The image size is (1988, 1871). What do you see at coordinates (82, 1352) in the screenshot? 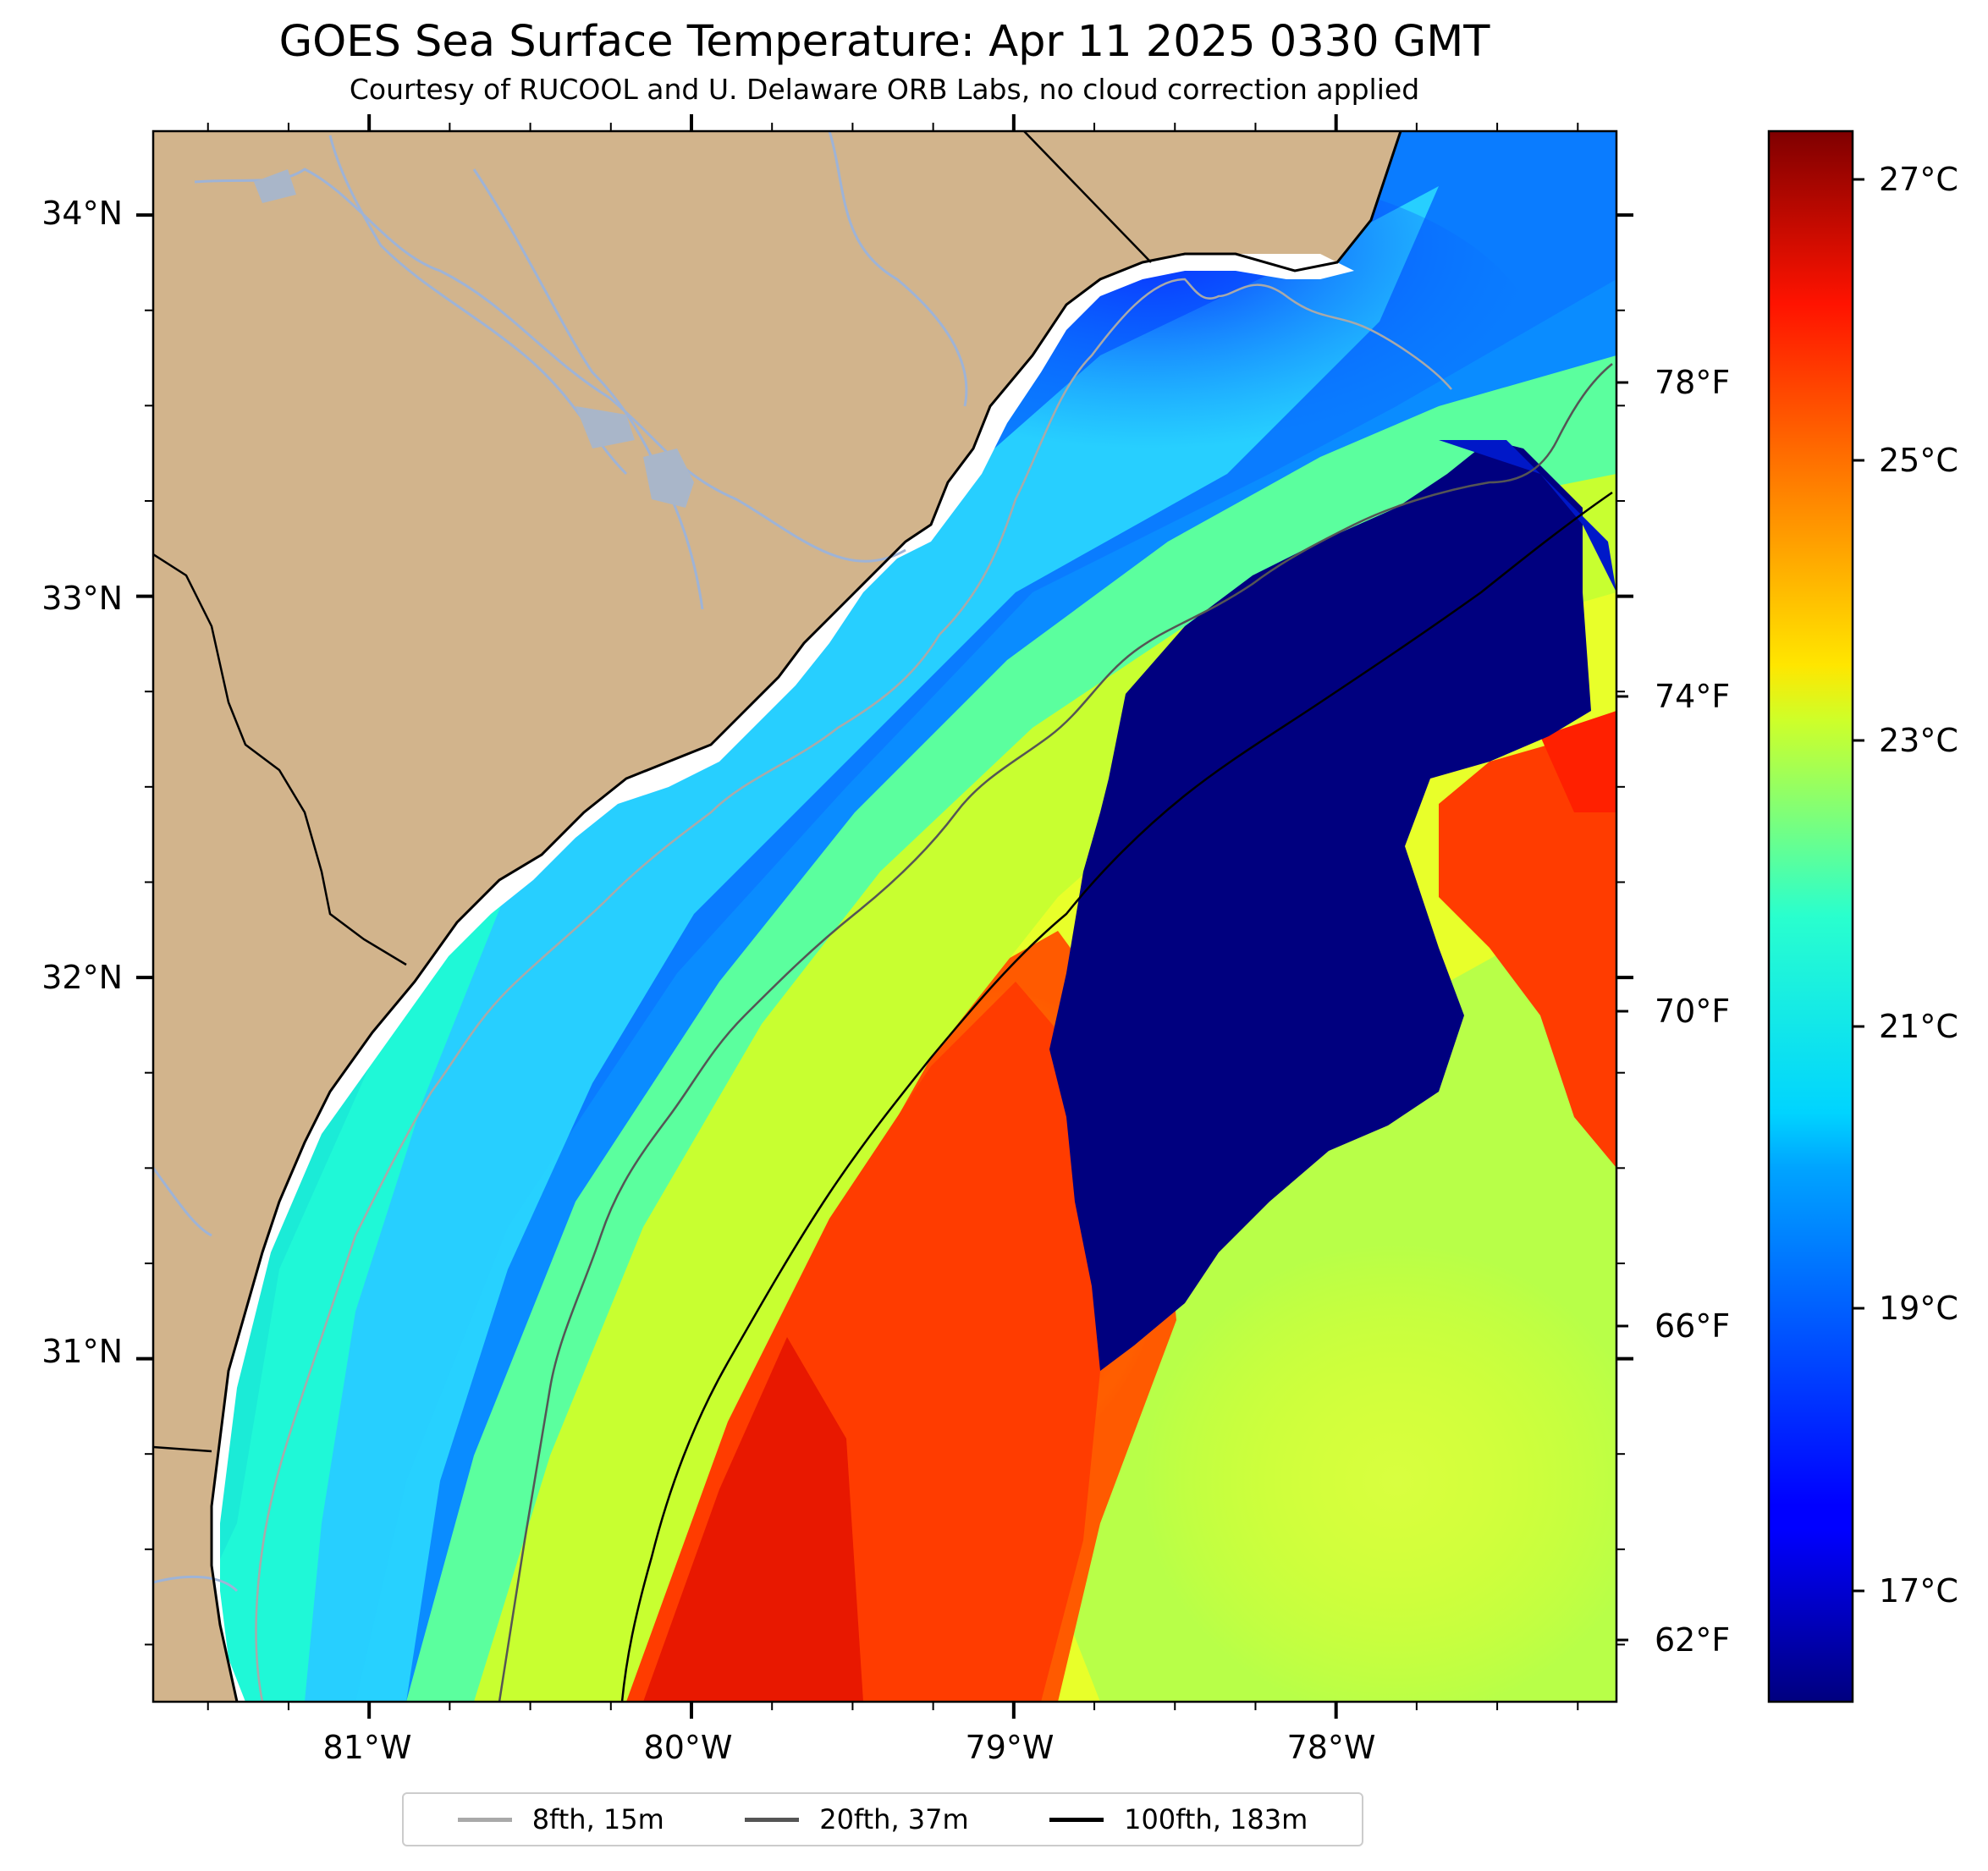
I see `lat-label-31: 31°N` at bounding box center [82, 1352].